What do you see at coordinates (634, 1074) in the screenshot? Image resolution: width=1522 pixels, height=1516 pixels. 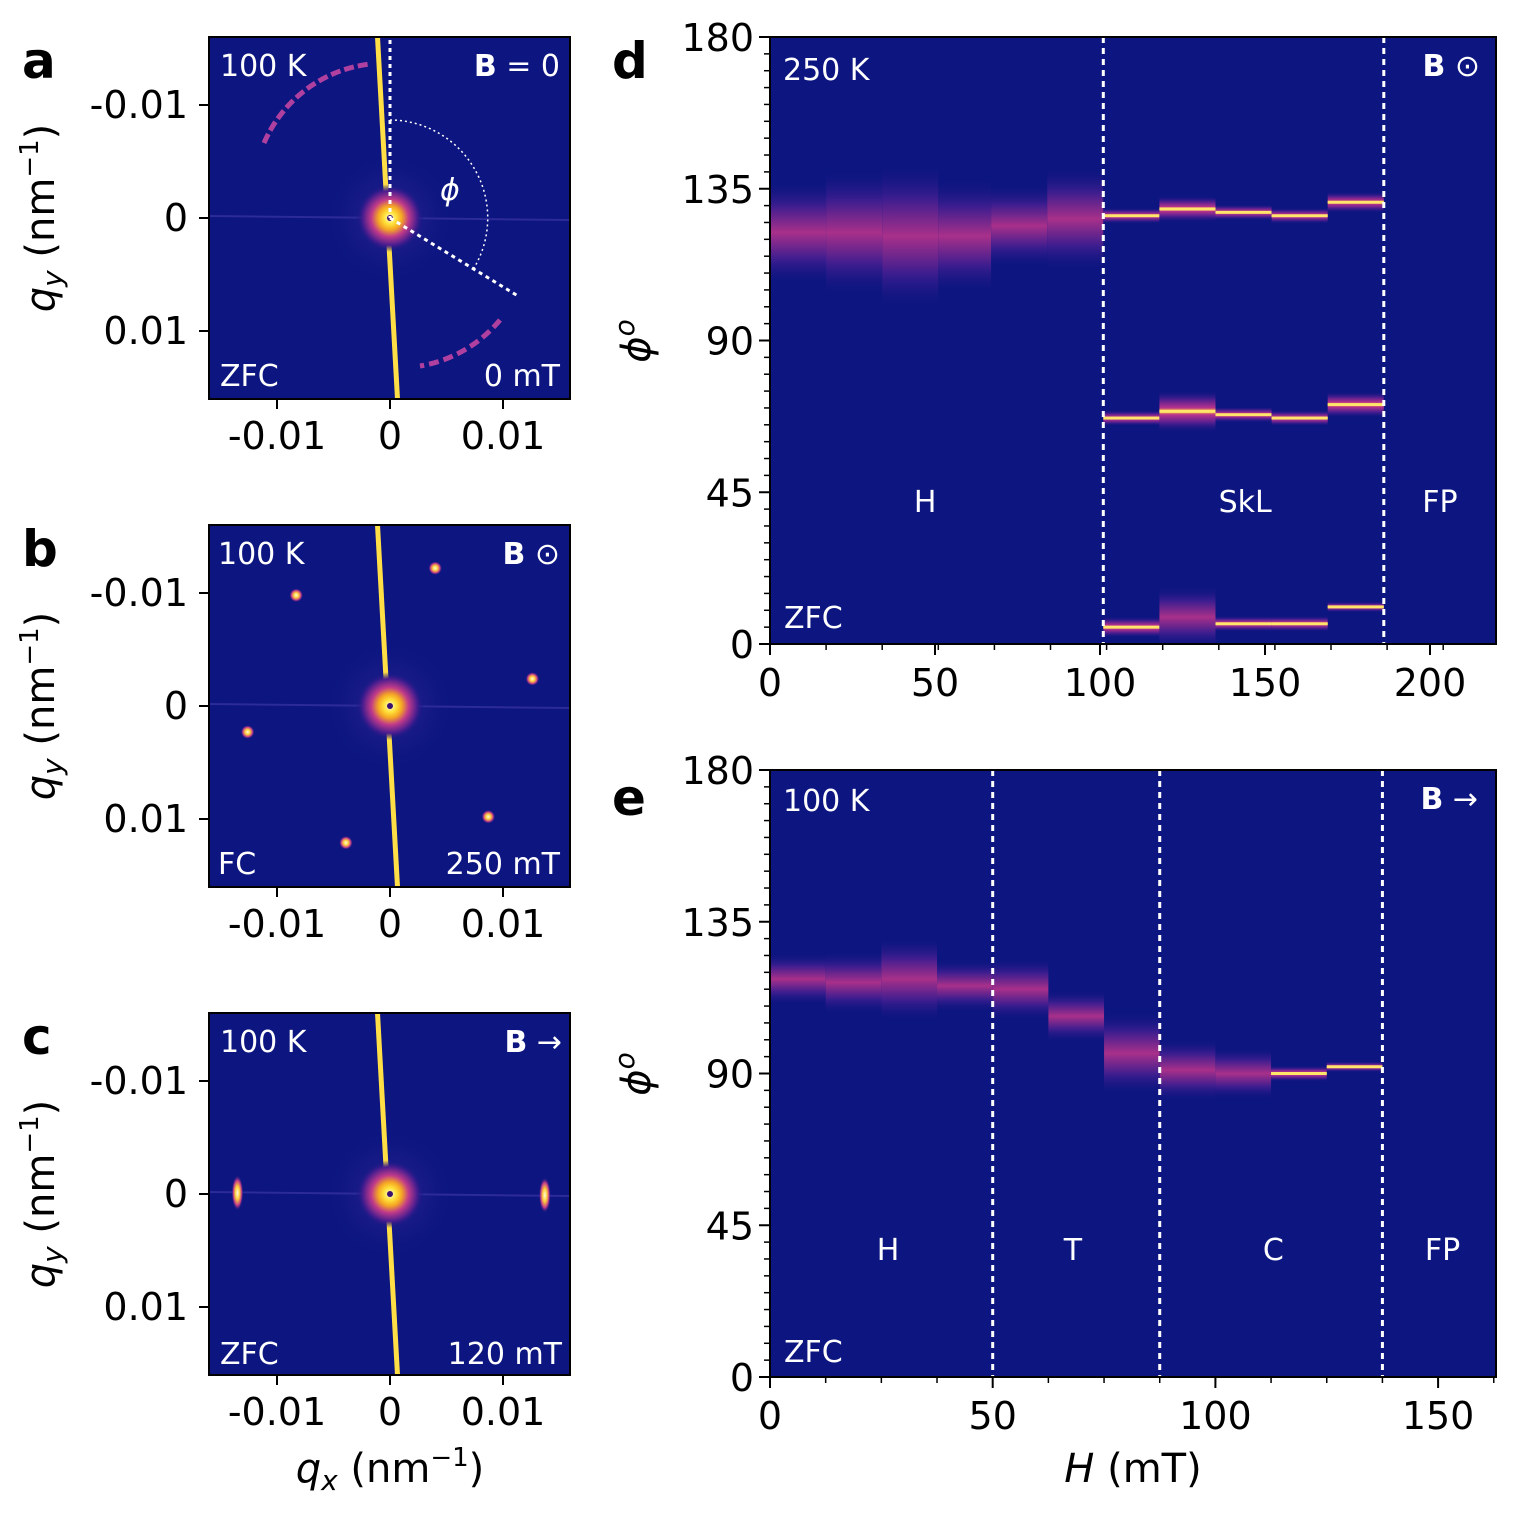 I see `y-axis-label: ϕo` at bounding box center [634, 1074].